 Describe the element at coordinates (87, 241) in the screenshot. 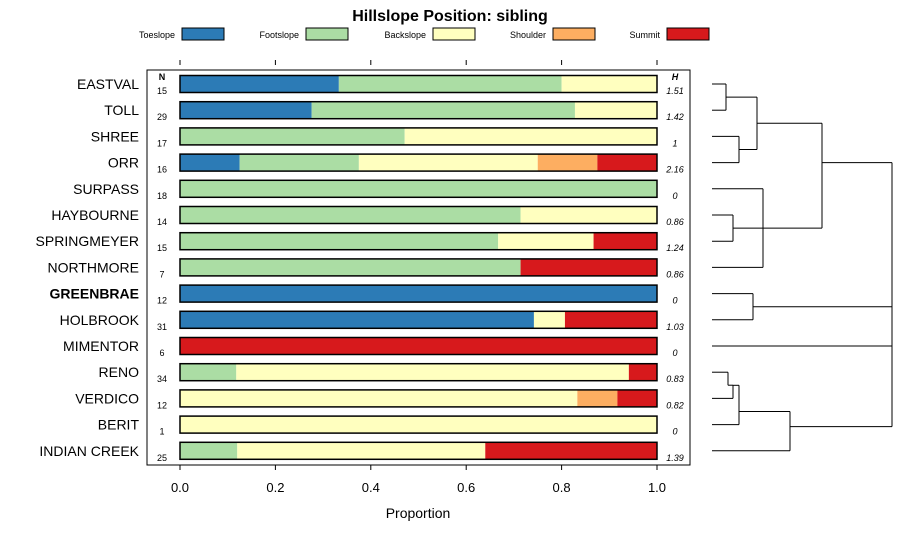

I see `row-label: SPRINGMEYER` at that location.